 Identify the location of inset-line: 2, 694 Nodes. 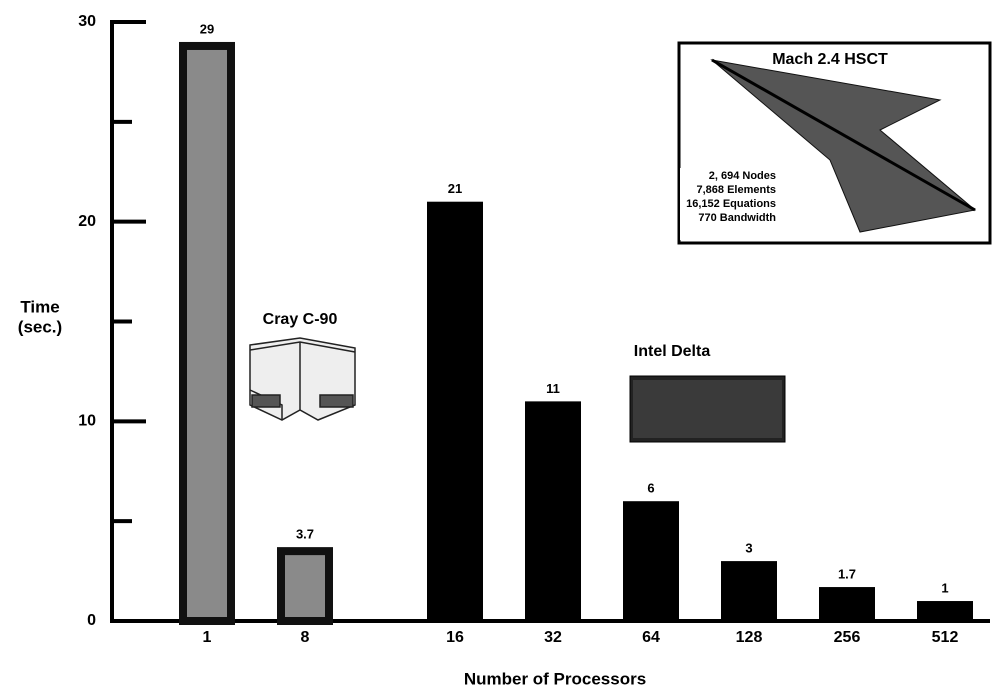
(742, 176).